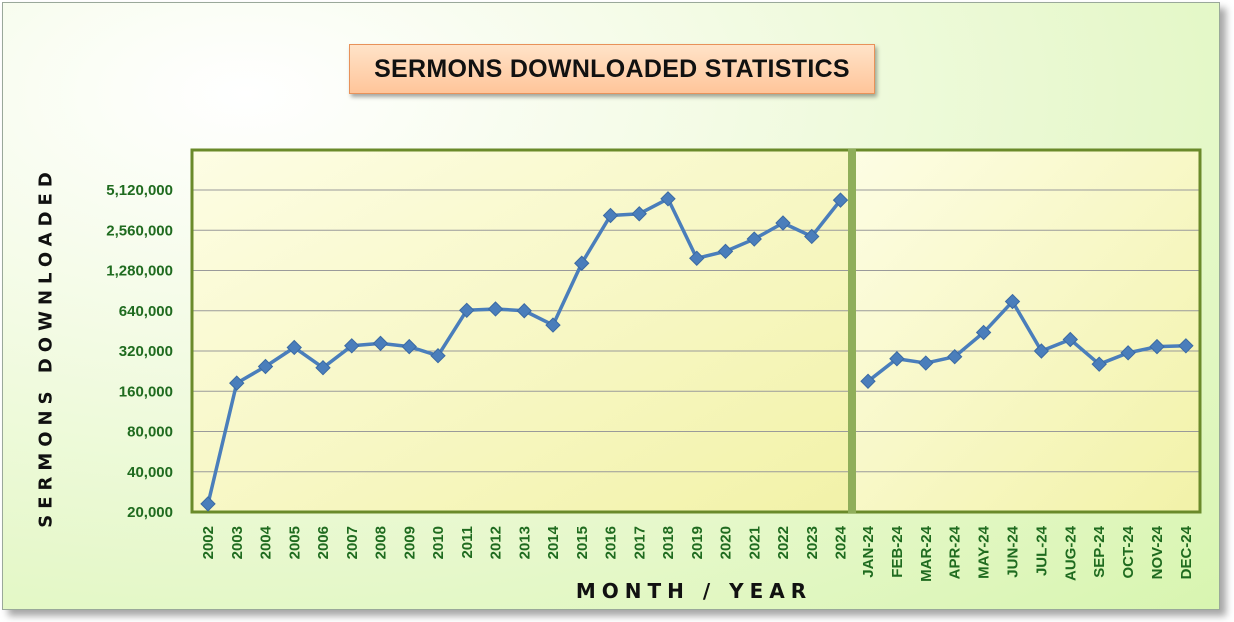  What do you see at coordinates (1128, 551) in the screenshot?
I see `x-tick-label: OCT-24` at bounding box center [1128, 551].